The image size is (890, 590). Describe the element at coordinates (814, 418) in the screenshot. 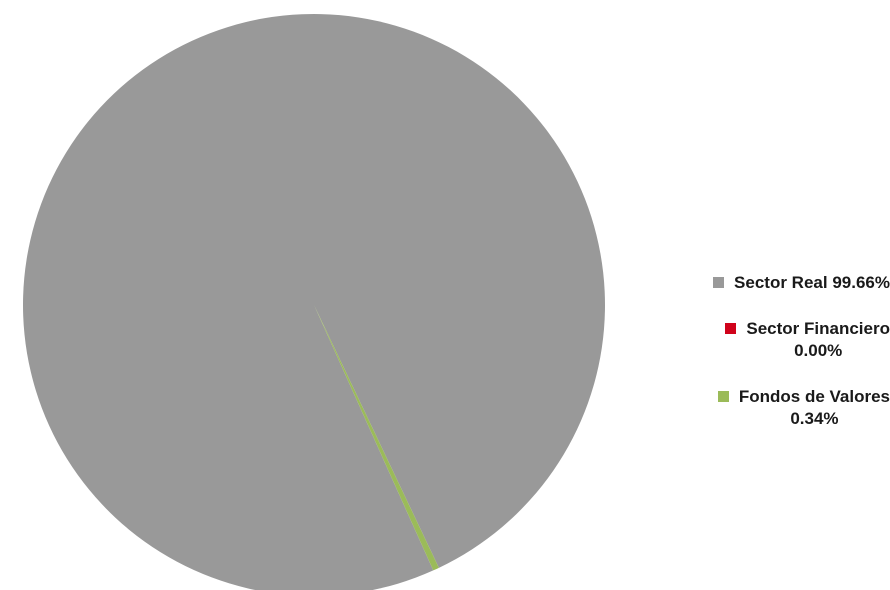

I see `legend-value-fondos-de-valores: 0.34%` at that location.